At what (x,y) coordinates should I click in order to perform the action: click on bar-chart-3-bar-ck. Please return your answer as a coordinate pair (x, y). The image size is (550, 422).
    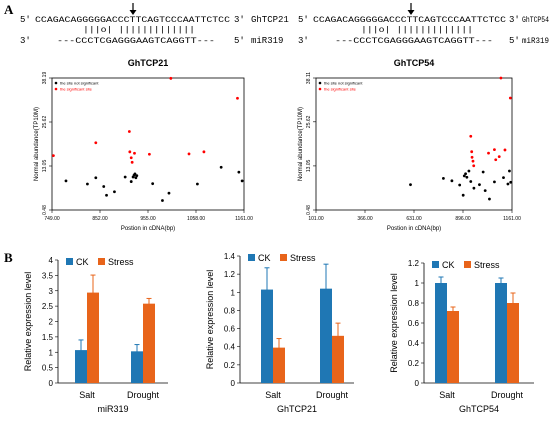
    Looking at the image, I should click on (441, 333).